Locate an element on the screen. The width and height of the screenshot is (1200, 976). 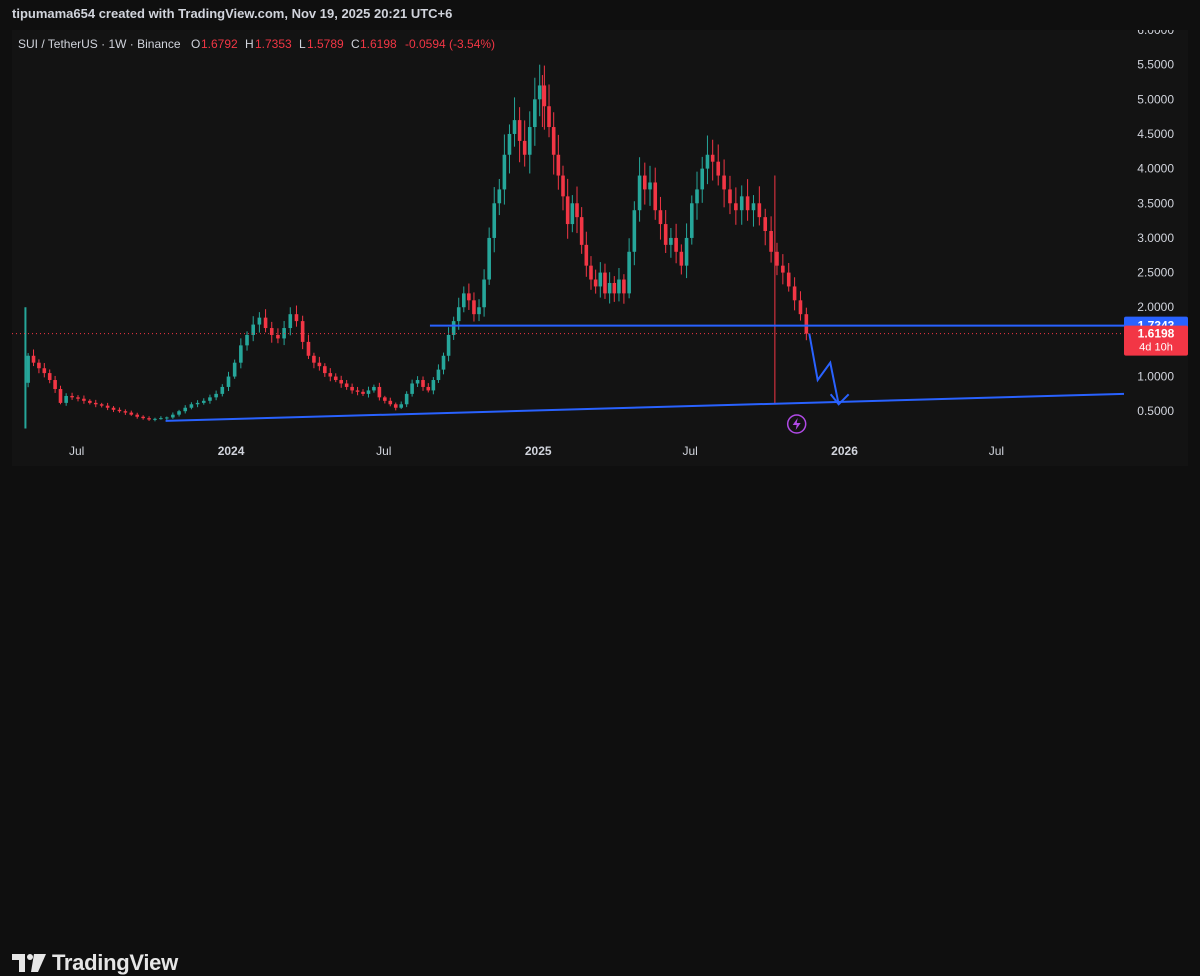
legend-symbol: SUI / TetherUS · 1W · Binance is located at coordinates (99, 44).